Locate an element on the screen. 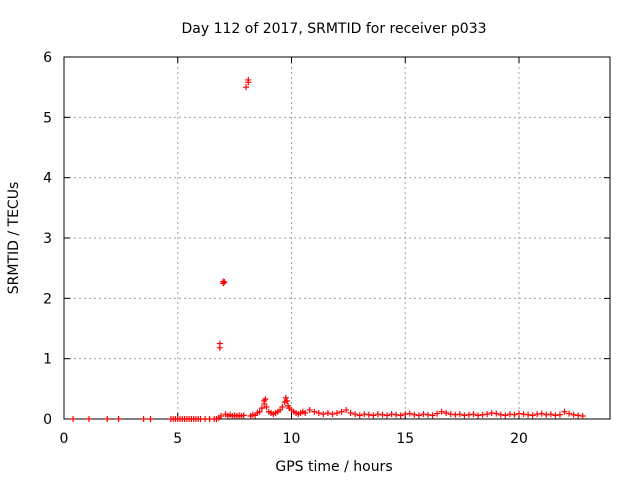 Image resolution: width=640 pixels, height=480 pixels. x-axis-label: GPS time / hours is located at coordinates (333, 467).